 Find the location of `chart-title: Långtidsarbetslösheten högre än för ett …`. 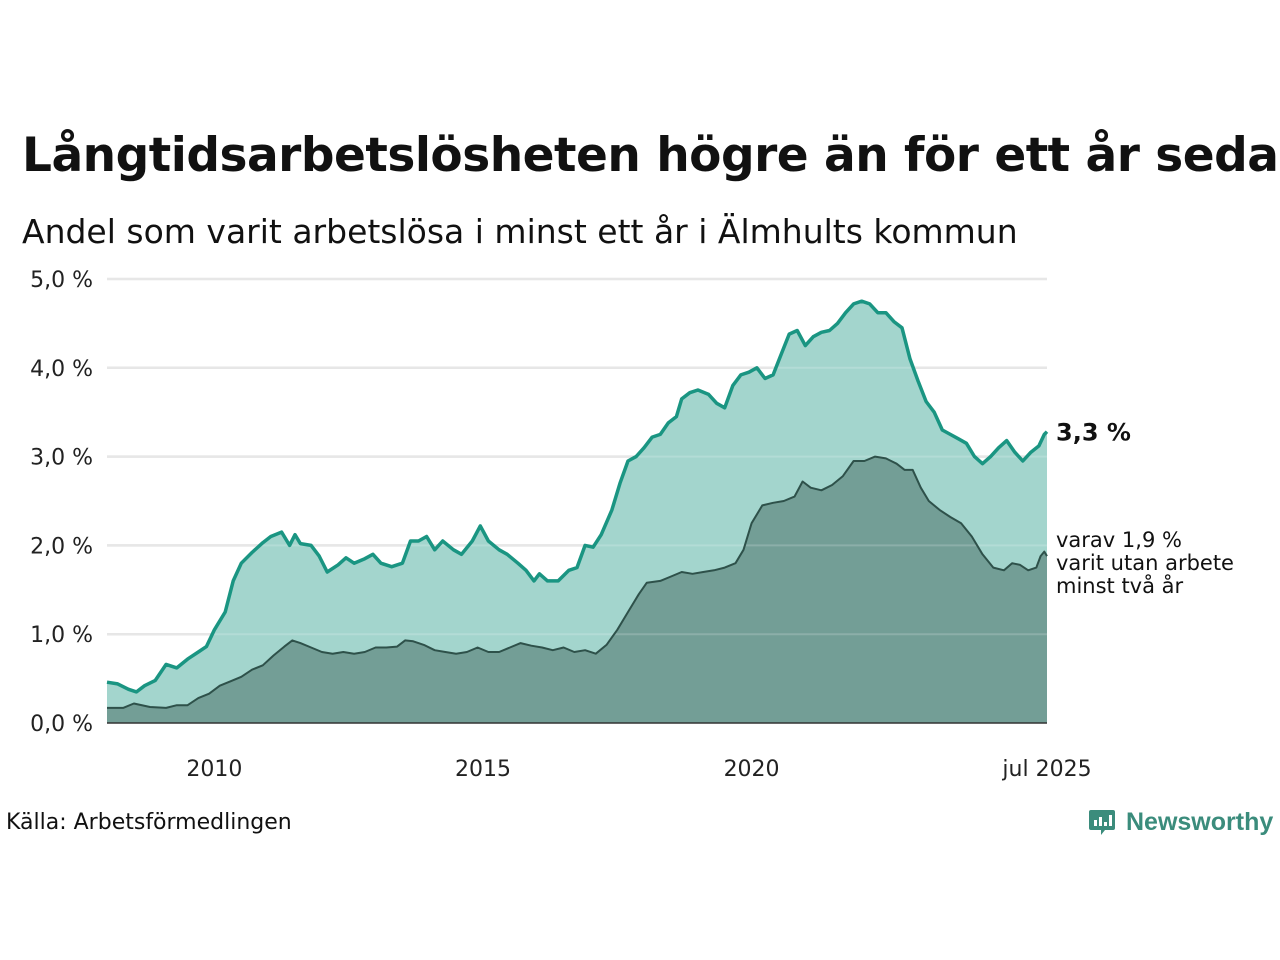

chart-title: Långtidsarbetslösheten högre än för ett … is located at coordinates (651, 155).